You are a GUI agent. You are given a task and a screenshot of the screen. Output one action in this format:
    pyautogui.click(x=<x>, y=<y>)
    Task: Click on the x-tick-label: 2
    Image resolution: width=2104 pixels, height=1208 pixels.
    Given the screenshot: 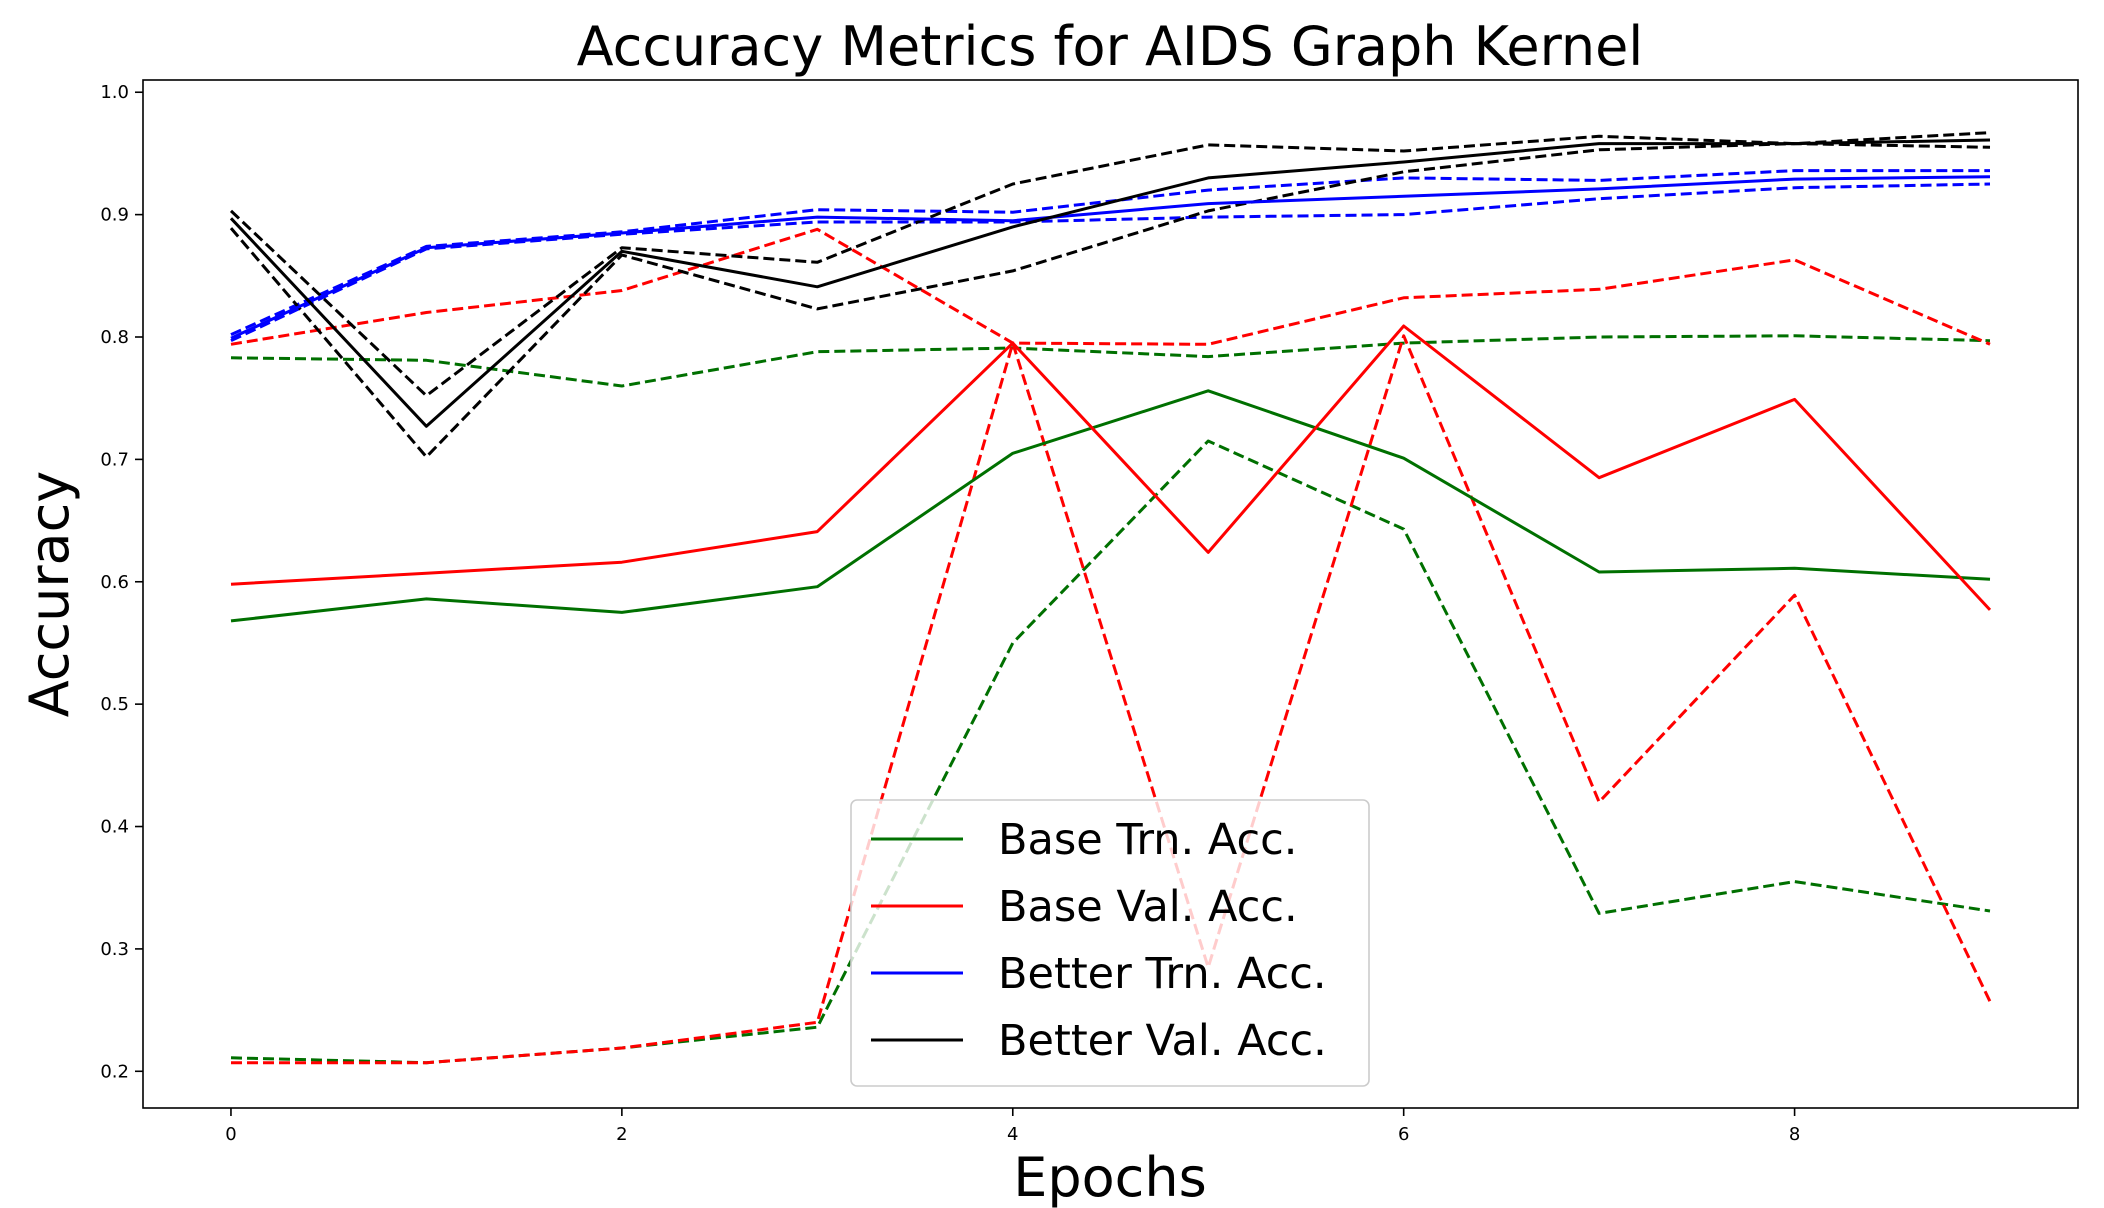 What is the action you would take?
    pyautogui.click(x=621, y=1134)
    